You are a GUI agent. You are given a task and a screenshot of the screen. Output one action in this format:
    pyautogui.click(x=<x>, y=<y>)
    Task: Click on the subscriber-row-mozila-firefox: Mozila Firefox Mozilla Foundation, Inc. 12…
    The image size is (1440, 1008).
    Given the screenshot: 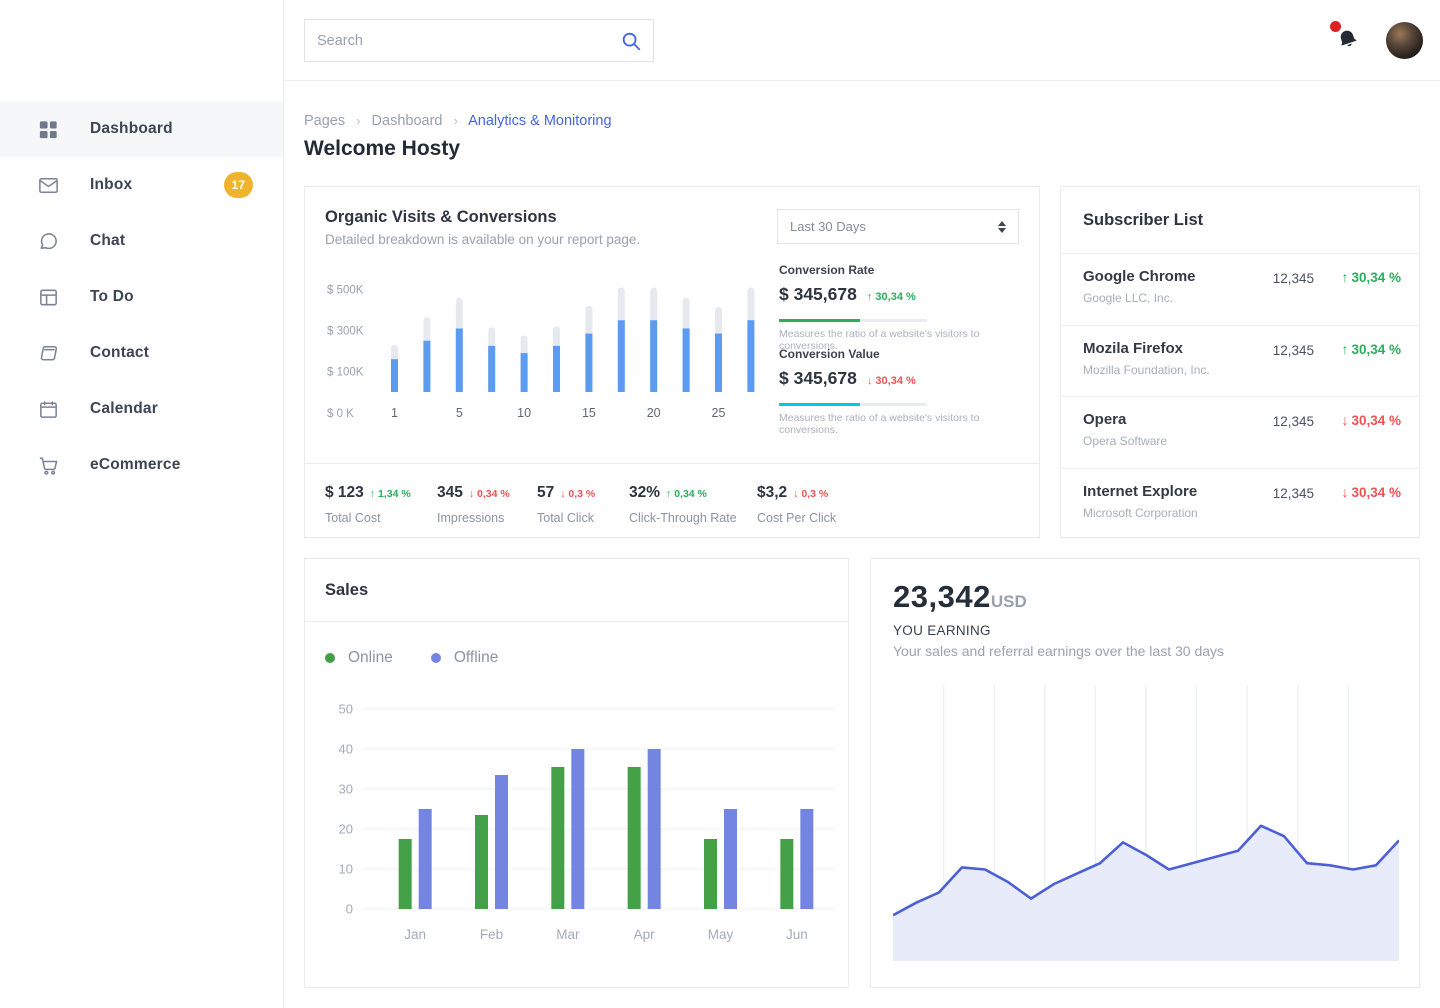 What is the action you would take?
    pyautogui.click(x=1240, y=360)
    